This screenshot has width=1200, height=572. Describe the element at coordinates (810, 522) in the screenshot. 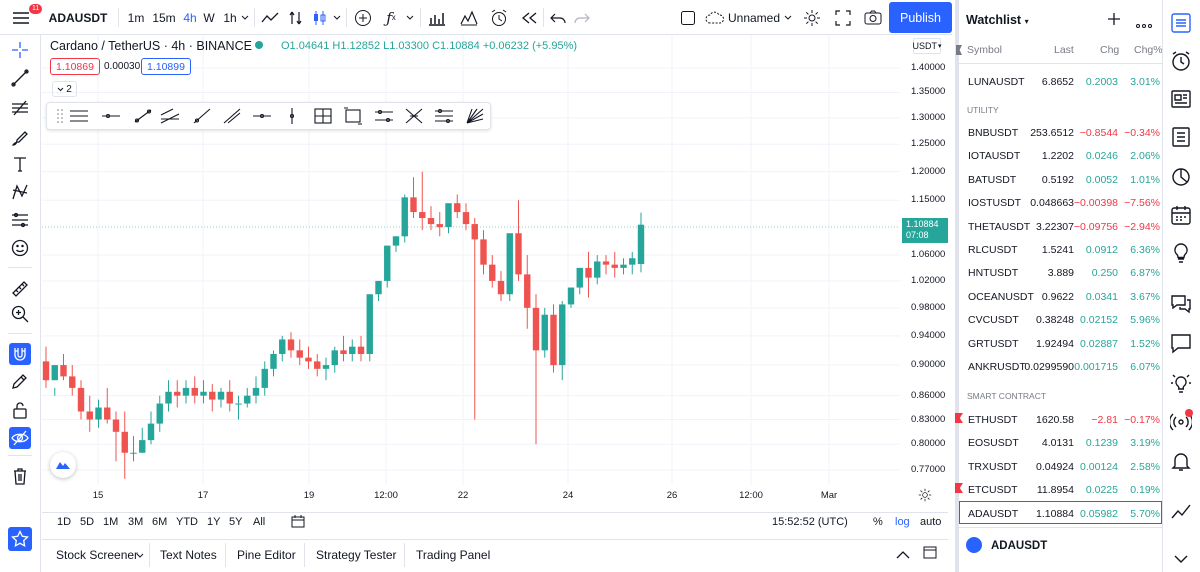

I see `utc-clock: 15:52:52 (UTC)` at that location.